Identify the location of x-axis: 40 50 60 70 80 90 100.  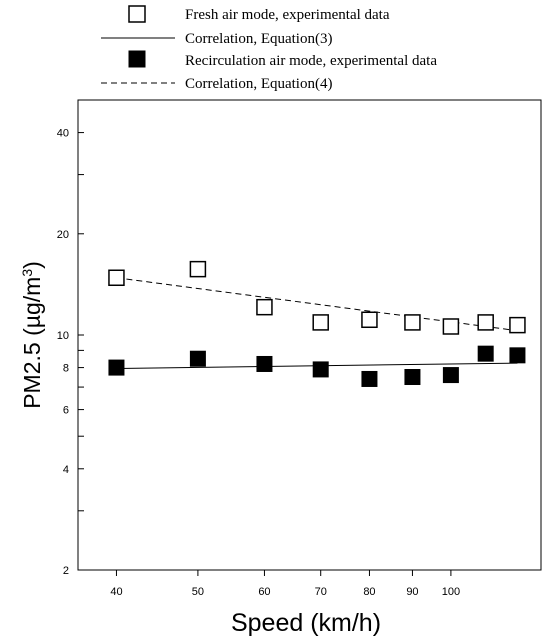
(285, 584).